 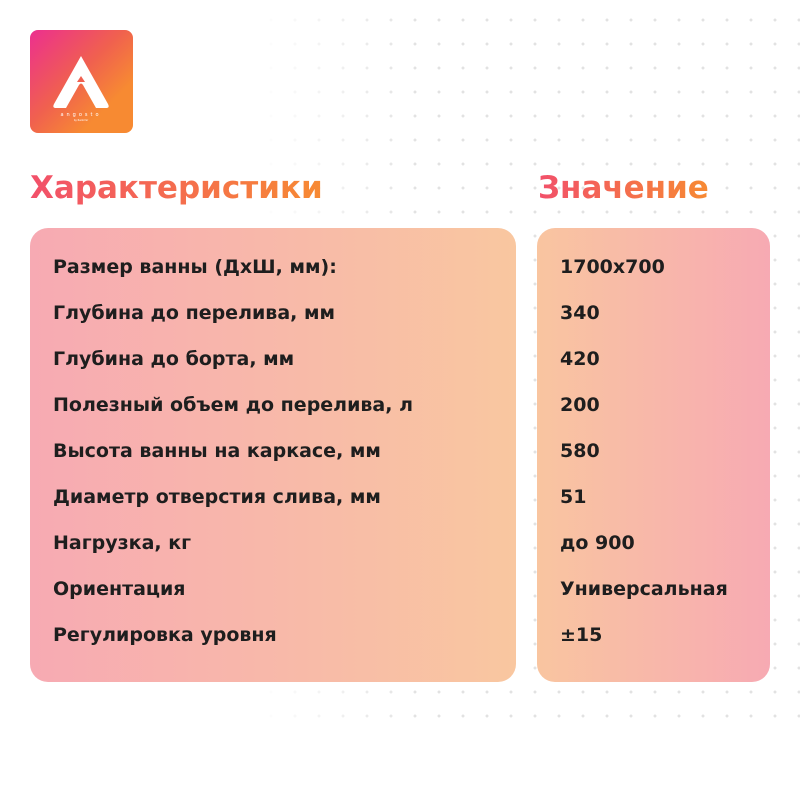 What do you see at coordinates (580, 405) in the screenshot?
I see `spec-value: 200` at bounding box center [580, 405].